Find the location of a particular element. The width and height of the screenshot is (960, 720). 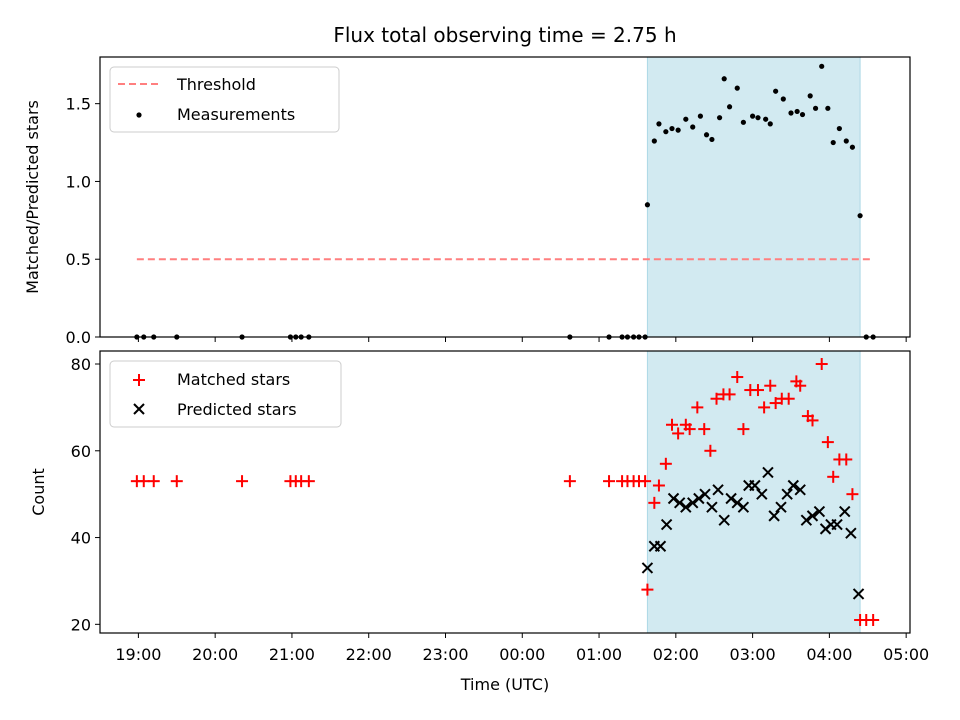

top-legend: Threshold Measurements is located at coordinates (224, 99).